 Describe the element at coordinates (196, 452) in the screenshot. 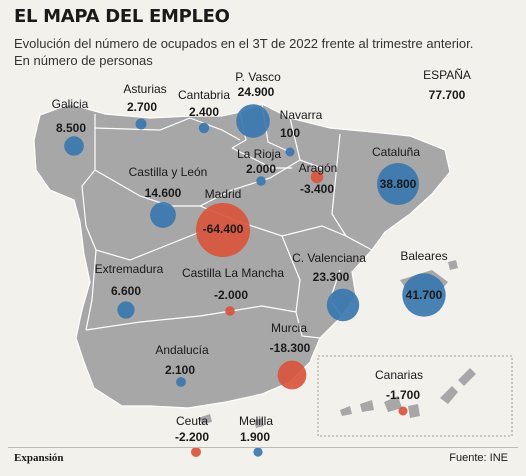

I see `bubble-ceuta` at that location.